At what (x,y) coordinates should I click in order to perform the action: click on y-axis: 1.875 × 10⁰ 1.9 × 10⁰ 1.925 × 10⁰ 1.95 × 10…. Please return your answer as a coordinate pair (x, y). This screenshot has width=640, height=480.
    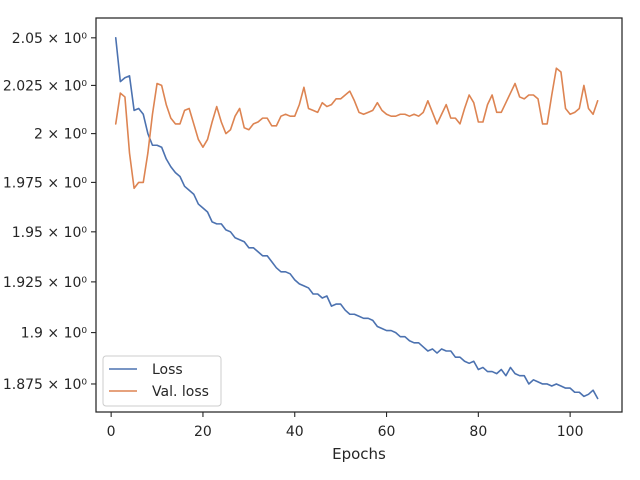
    Looking at the image, I should click on (49, 212).